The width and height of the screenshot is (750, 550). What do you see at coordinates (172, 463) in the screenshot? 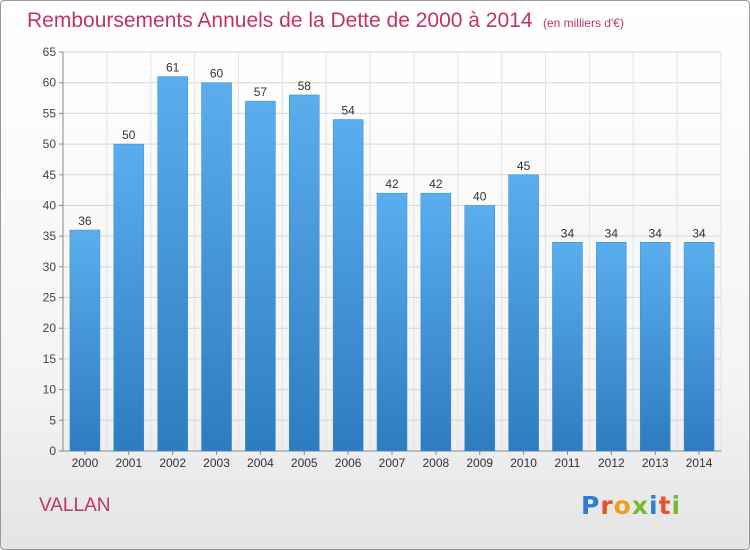
I see `x-tick-label: 2002` at bounding box center [172, 463].